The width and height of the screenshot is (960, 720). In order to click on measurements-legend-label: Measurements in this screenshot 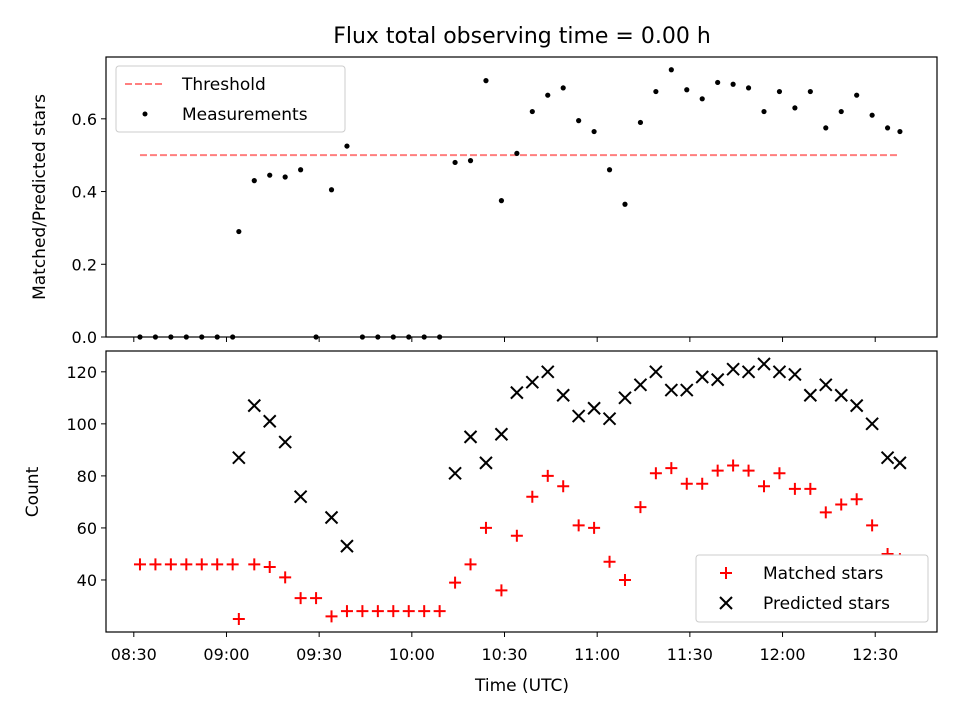, I will do `click(245, 115)`.